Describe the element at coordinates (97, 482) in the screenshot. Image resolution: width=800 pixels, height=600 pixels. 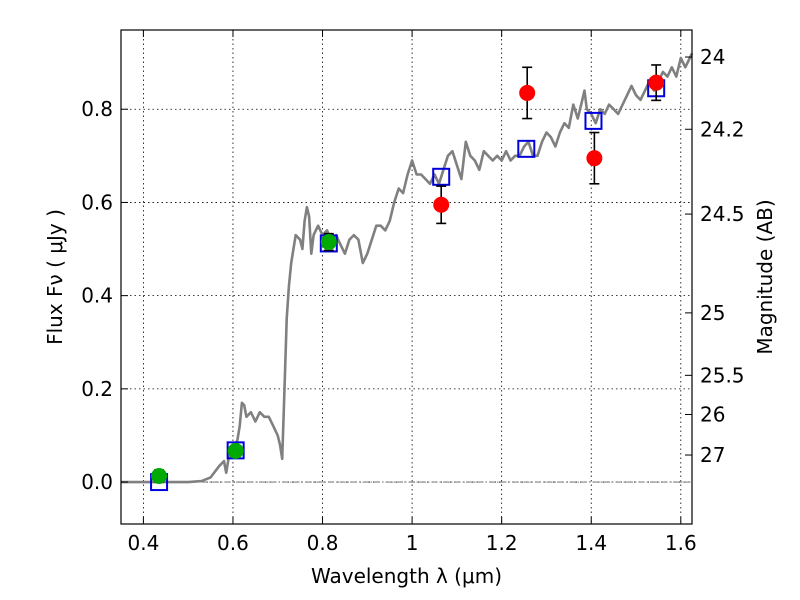
I see `y-tick-label: 0.0` at that location.